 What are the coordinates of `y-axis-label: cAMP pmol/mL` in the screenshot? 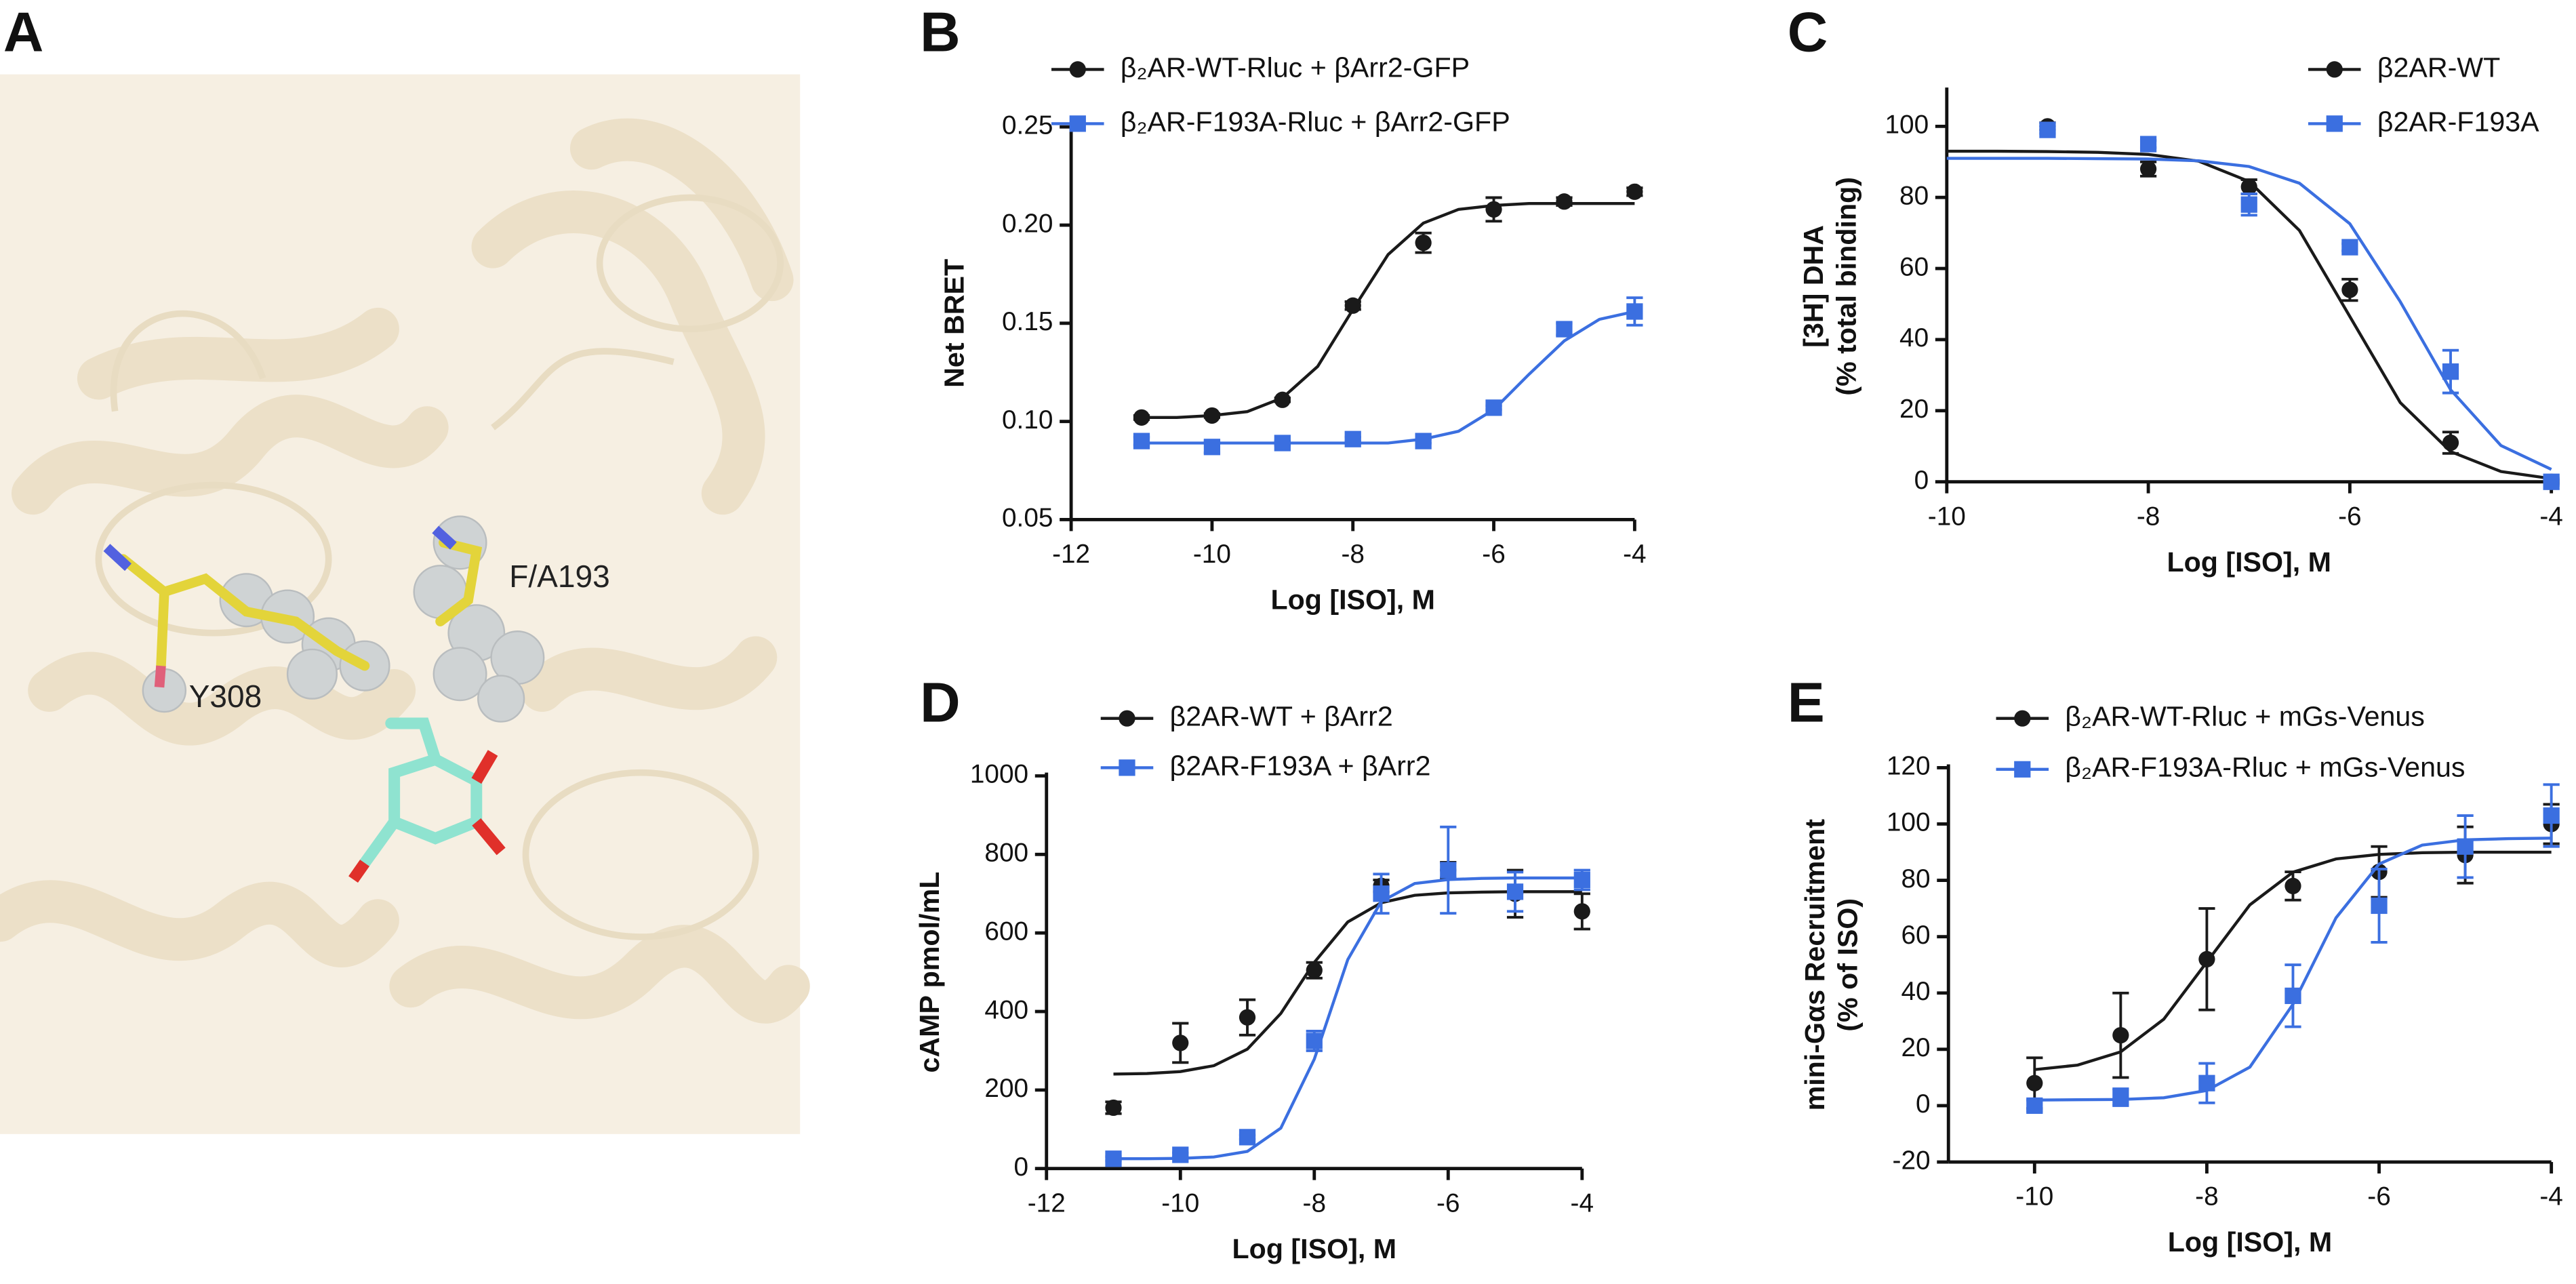 It's located at (929, 973).